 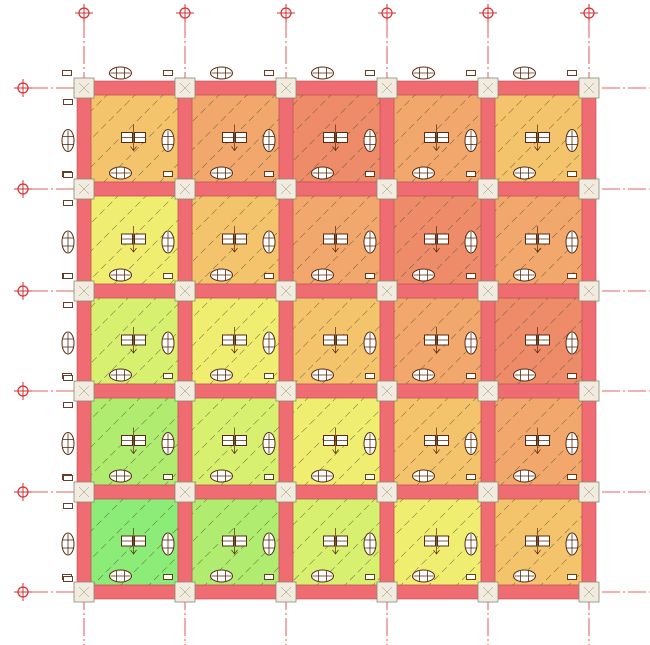 I want to click on center-mark-r1-c2, so click(x=234, y=138).